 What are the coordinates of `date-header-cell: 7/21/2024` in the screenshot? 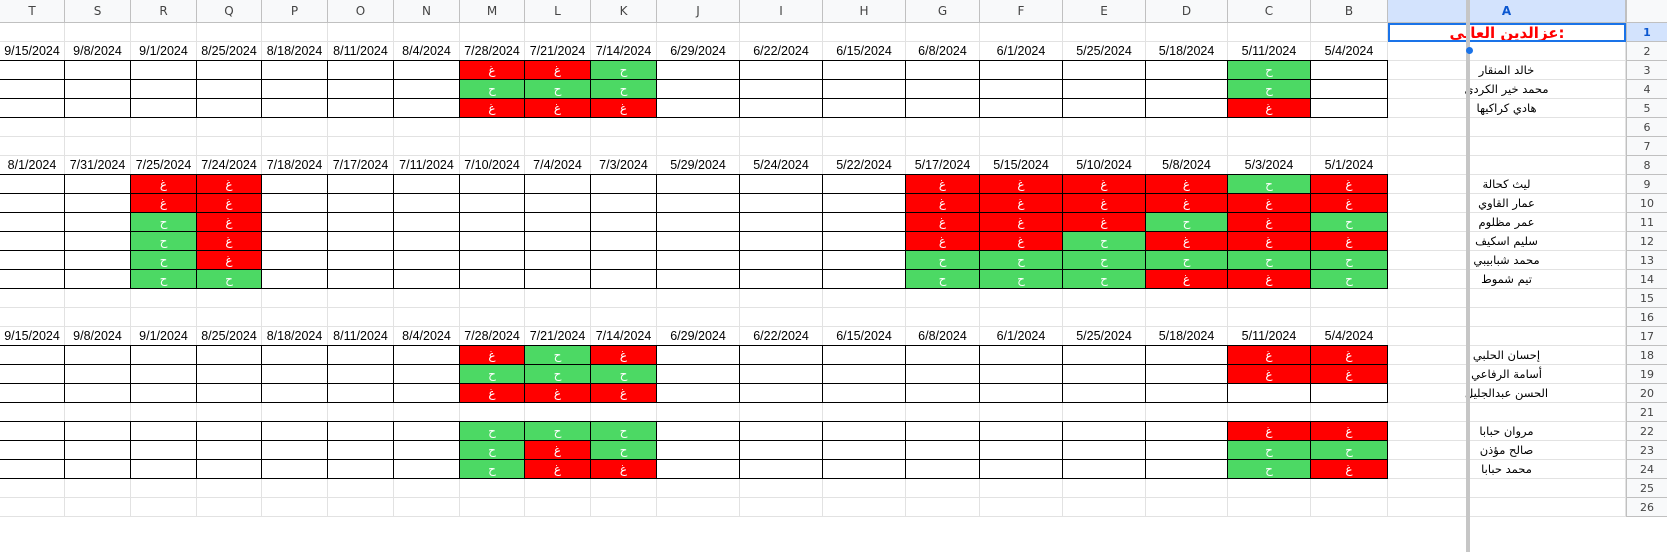 It's located at (558, 336).